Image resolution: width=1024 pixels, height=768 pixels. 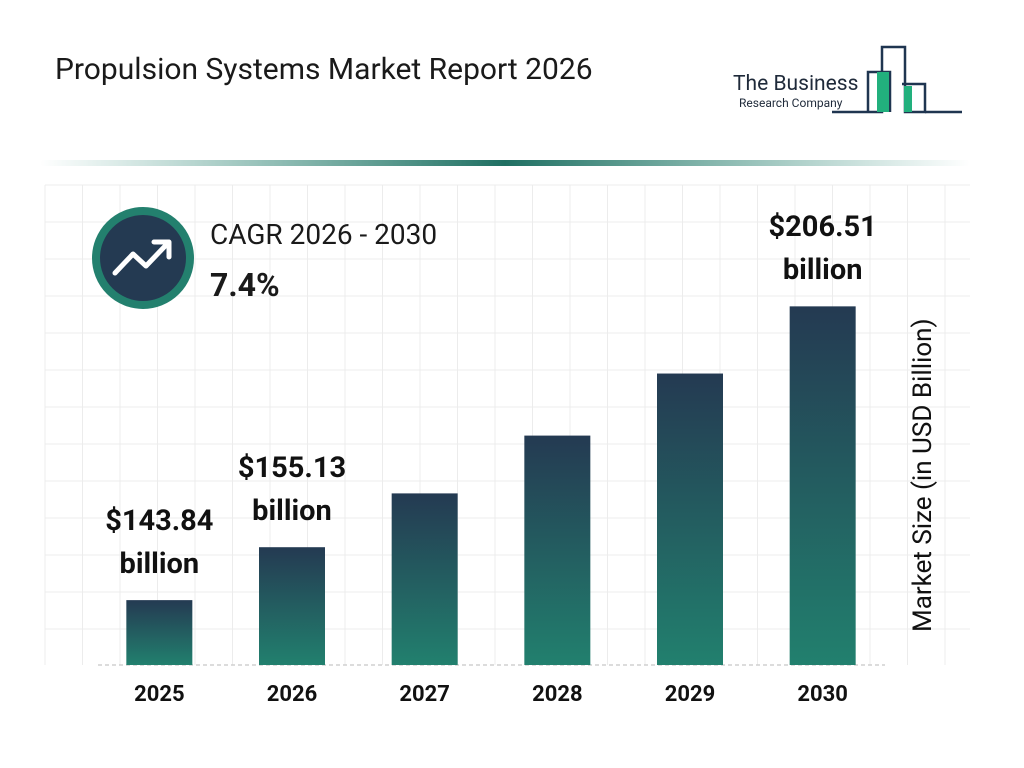 What do you see at coordinates (505, 163) in the screenshot?
I see `separator` at bounding box center [505, 163].